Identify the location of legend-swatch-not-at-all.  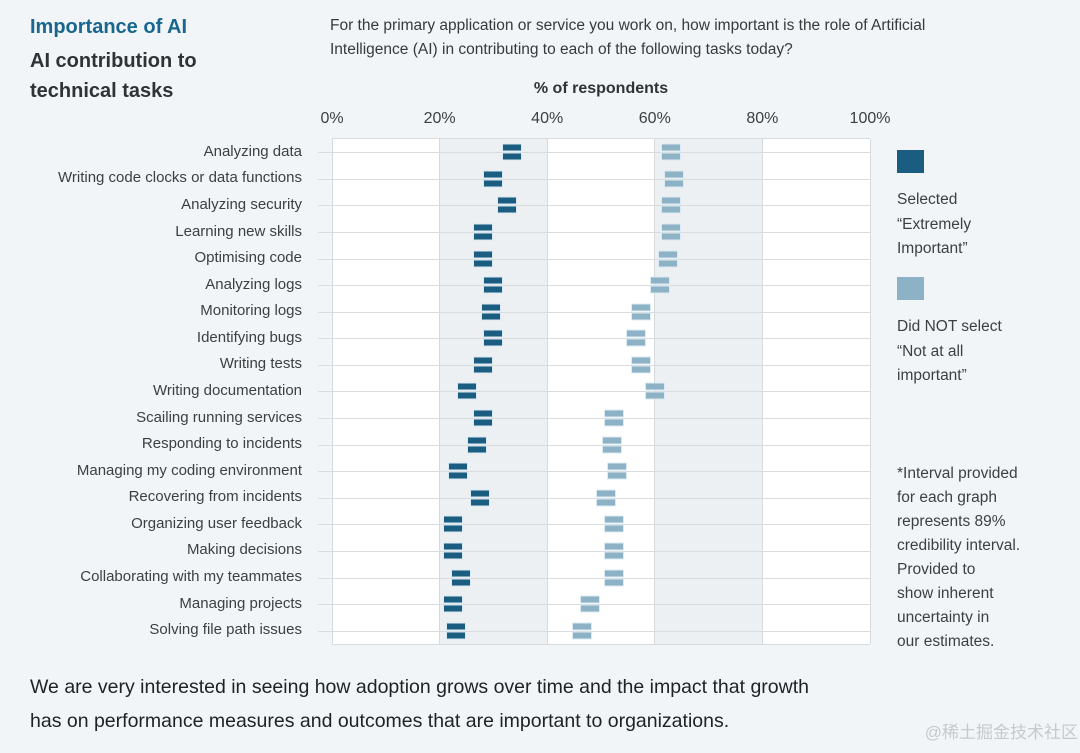
(910, 288).